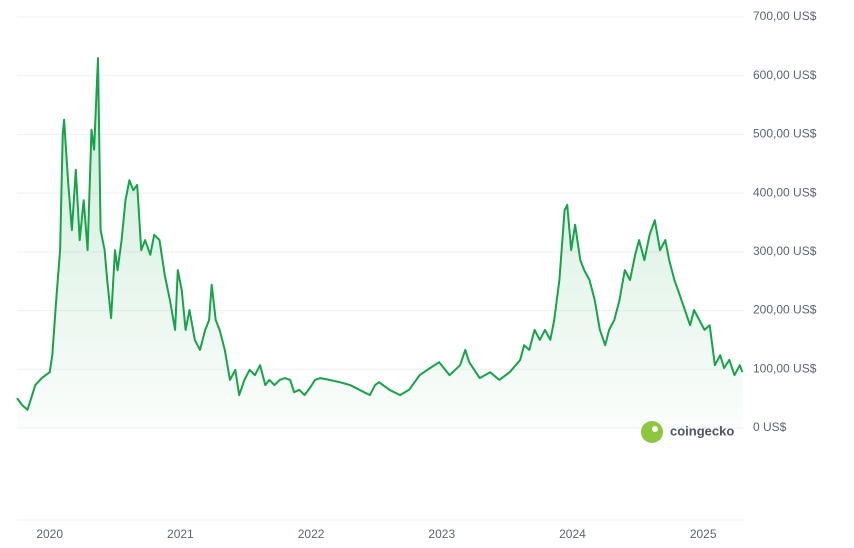 This screenshot has height=548, width=854. What do you see at coordinates (785, 310) in the screenshot?
I see `y-tick-label: 200,00 US$` at bounding box center [785, 310].